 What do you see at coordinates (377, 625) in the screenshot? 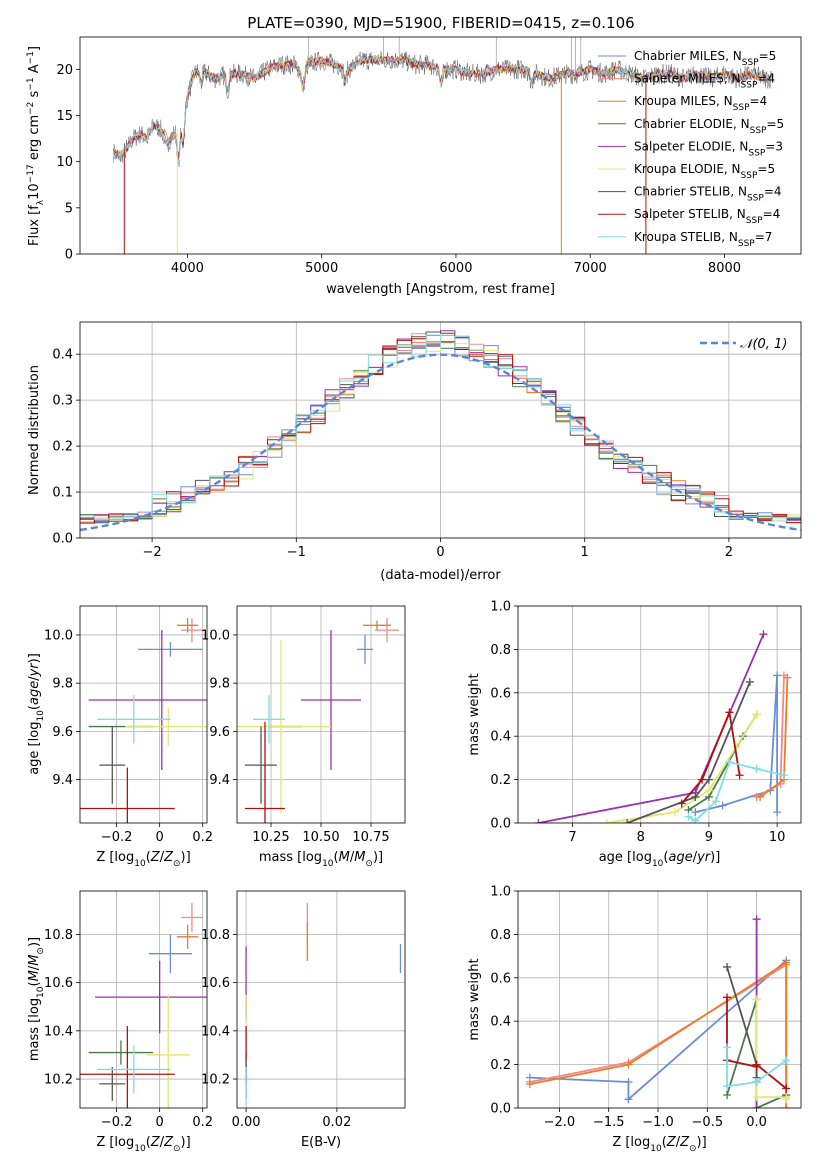
I see `errorbar-kroupa-miles` at bounding box center [377, 625].